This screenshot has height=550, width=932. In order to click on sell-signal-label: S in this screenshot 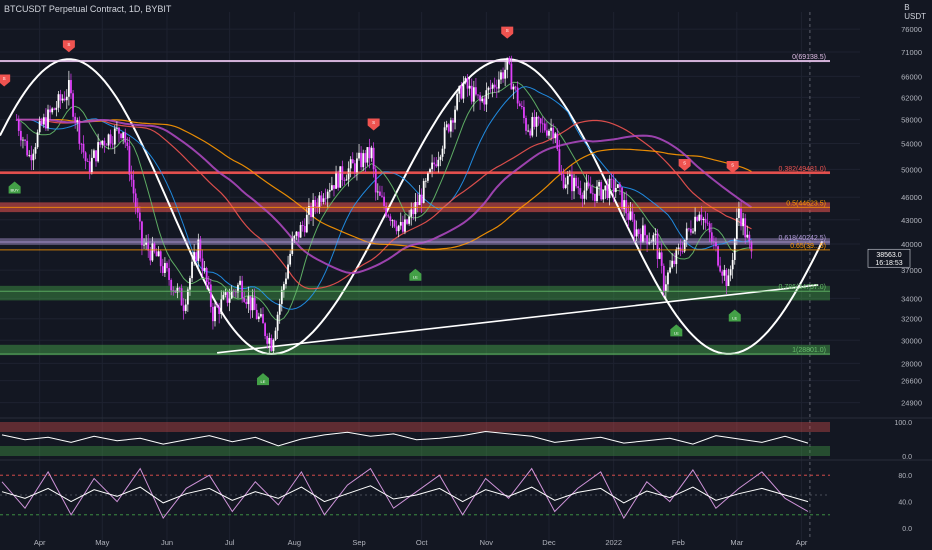, I will do `click(732, 164)`.